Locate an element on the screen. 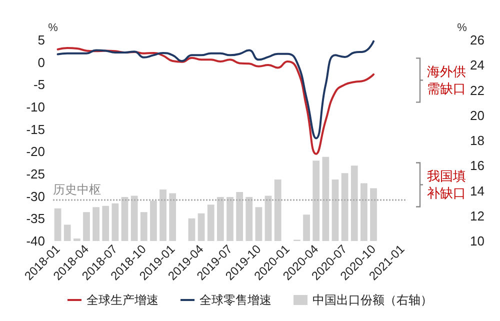 The image size is (500, 321). y2-tick-label: 14 is located at coordinates (477, 190).